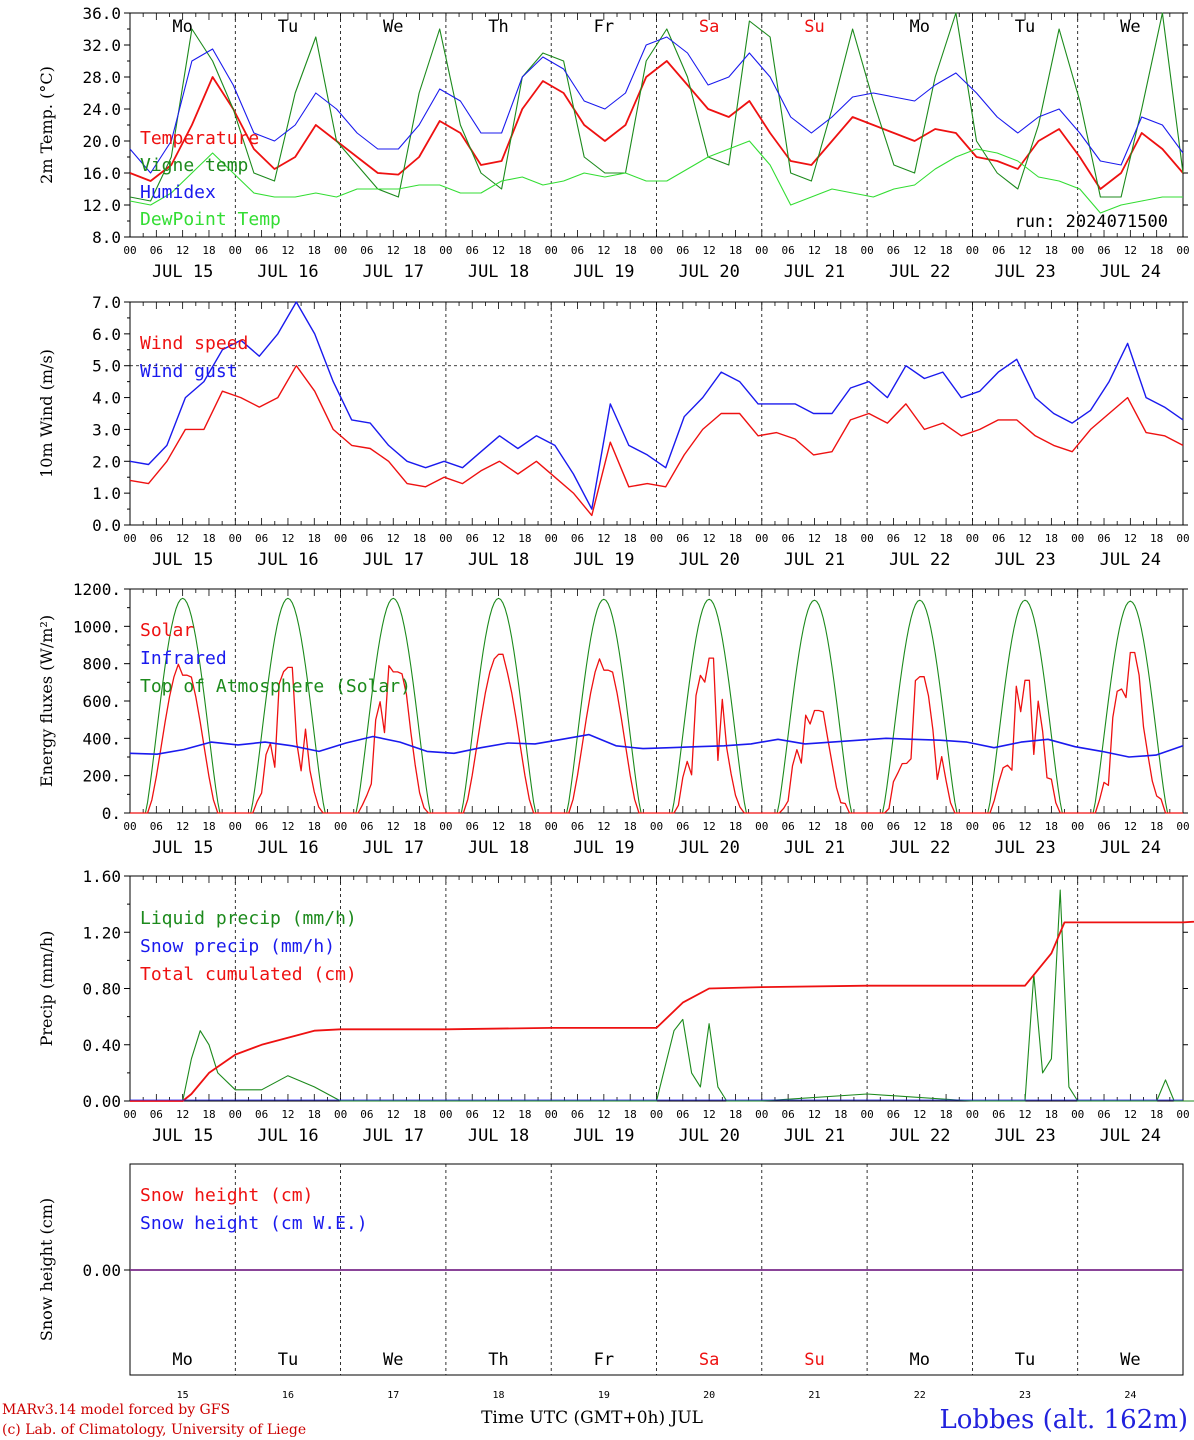 The image size is (1194, 1440). I want to click on y-tick-label: 7.0, so click(106, 302).